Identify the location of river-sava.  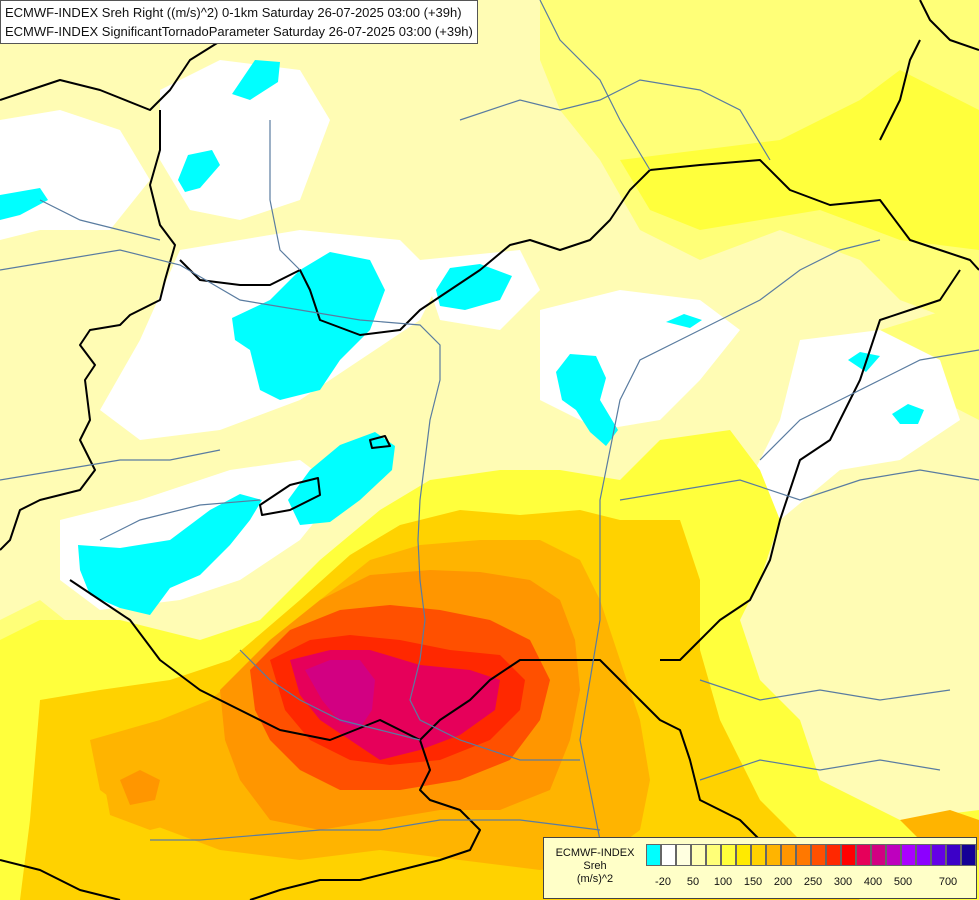
(375, 830).